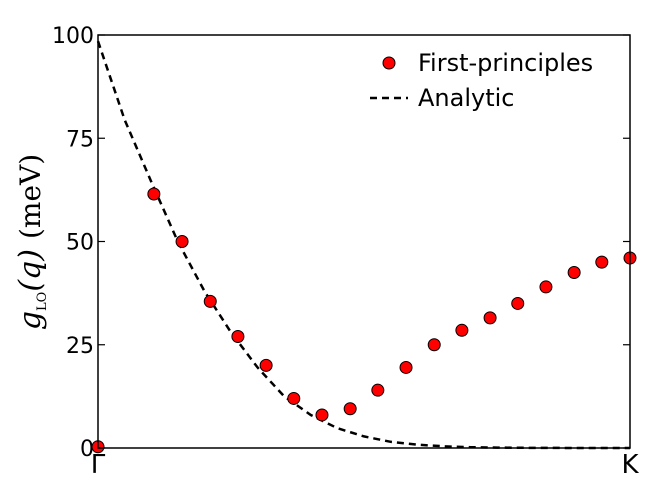 The height and width of the screenshot is (498, 664). What do you see at coordinates (98, 465) in the screenshot?
I see `x-tick-label: Γ` at bounding box center [98, 465].